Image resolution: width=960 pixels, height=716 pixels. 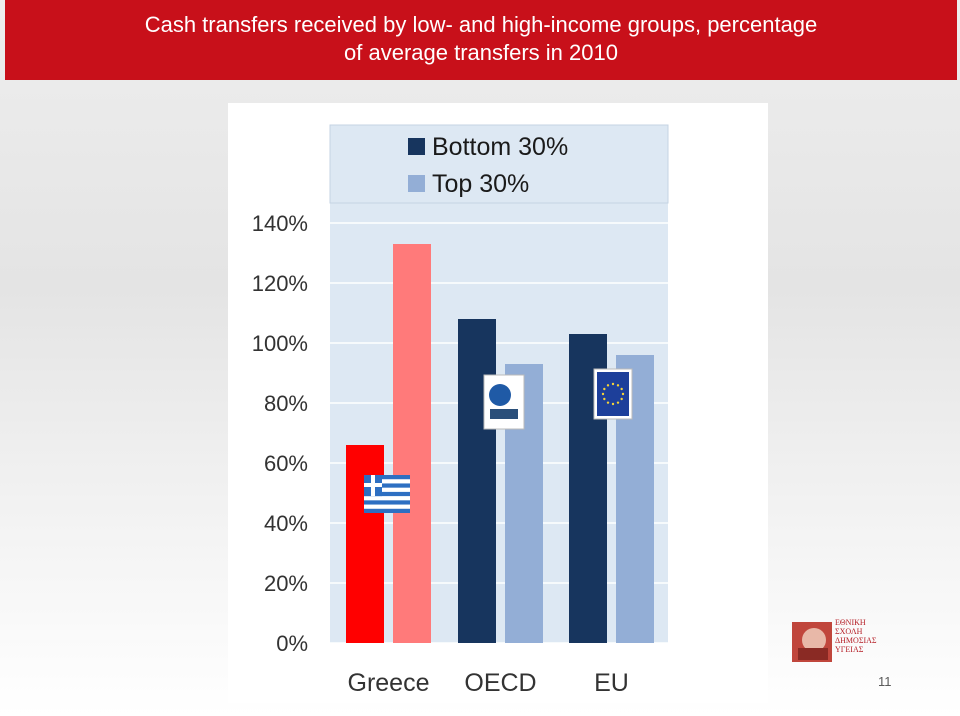 I want to click on y-tick-label: 60%, so click(x=286, y=463).